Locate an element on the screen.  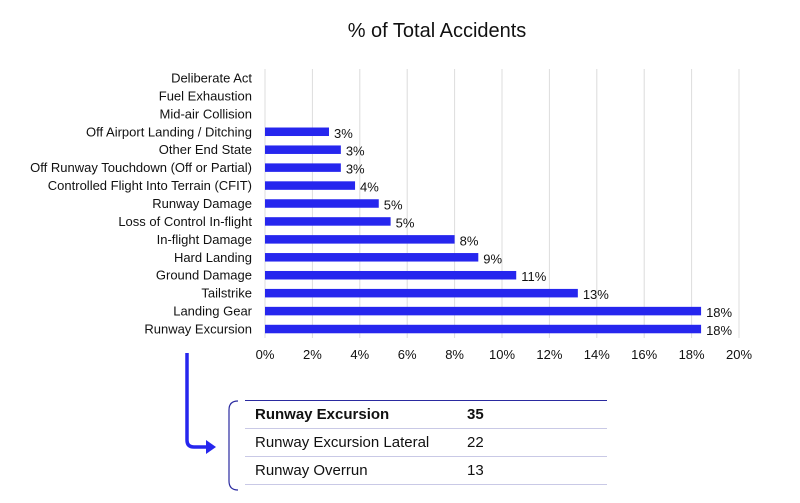
row-label: Runway Excursion Lateral is located at coordinates (342, 442).